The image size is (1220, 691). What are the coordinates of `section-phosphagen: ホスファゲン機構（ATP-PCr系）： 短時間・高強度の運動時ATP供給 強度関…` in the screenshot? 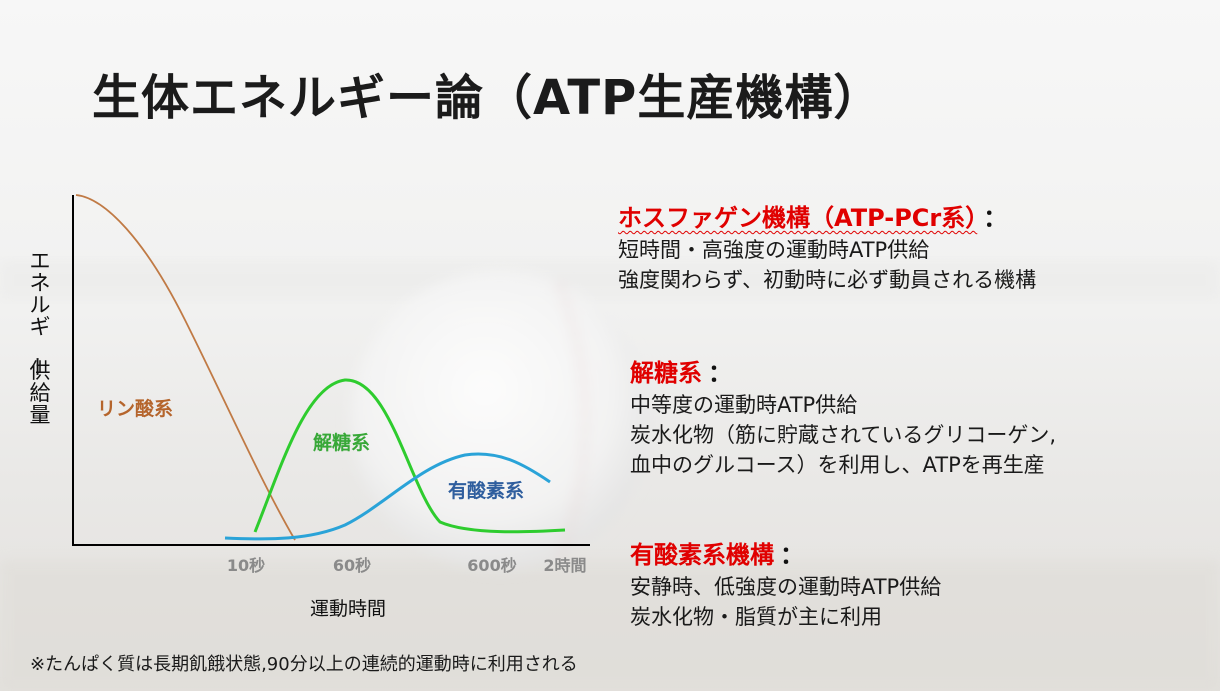 It's located at (827, 246).